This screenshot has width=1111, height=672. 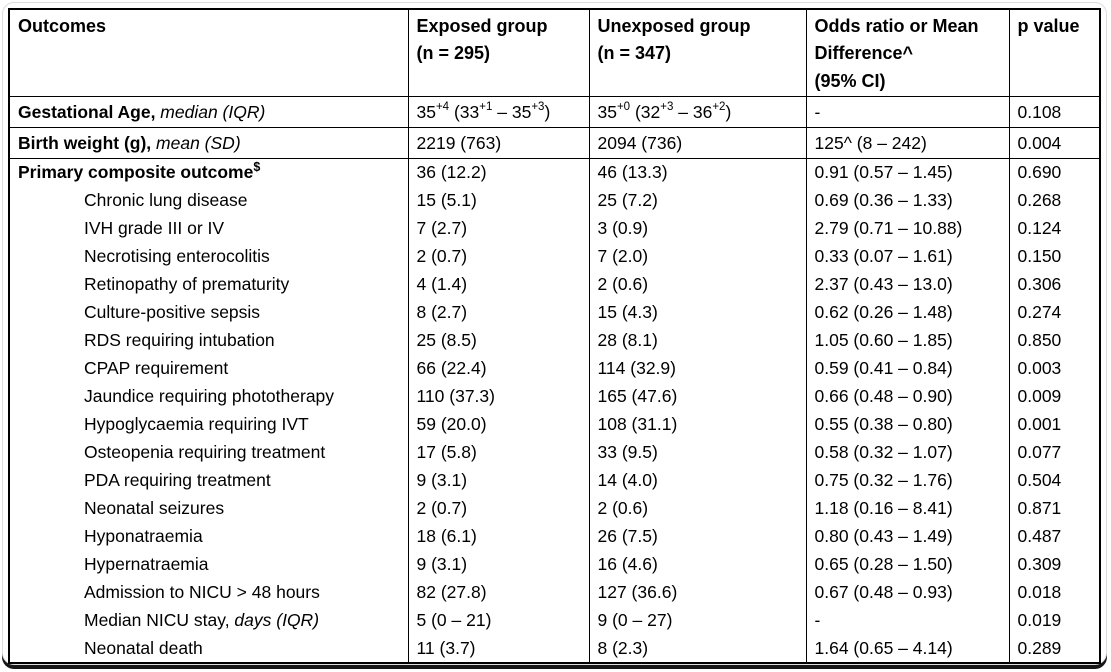 I want to click on exposed-cell: 11 (3.7), so click(x=498, y=648).